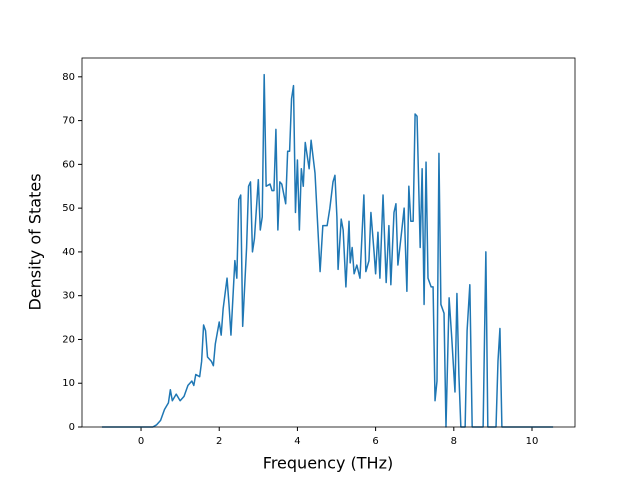 The image size is (640, 480). I want to click on y-tick-label: 30, so click(68, 296).